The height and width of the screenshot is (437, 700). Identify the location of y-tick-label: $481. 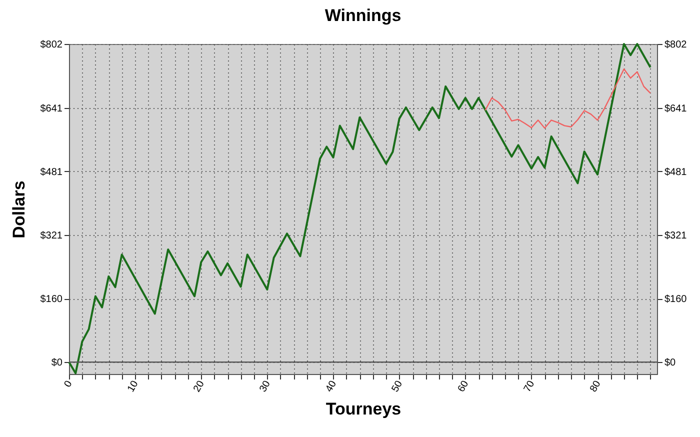
(51, 172).